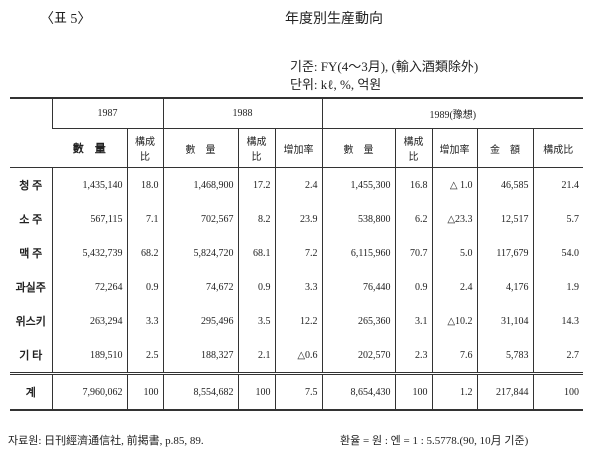 This screenshot has width=589, height=458. I want to click on cell: 74,672, so click(200, 287).